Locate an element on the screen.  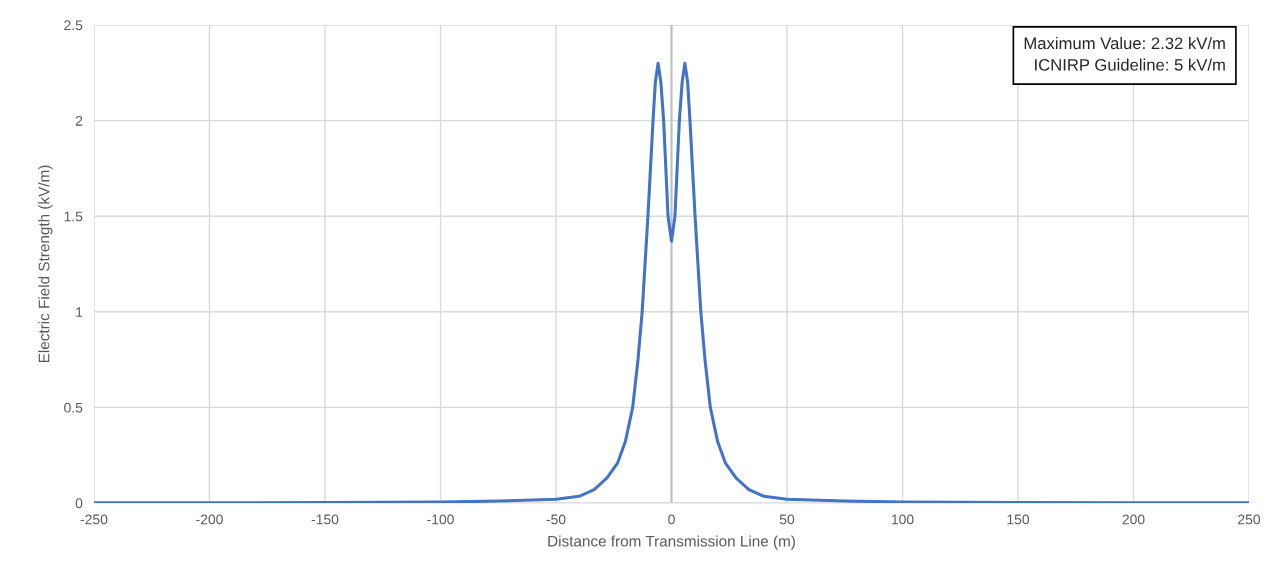
y-axis-title: Electric Field Strength (kV/m) is located at coordinates (45, 264).